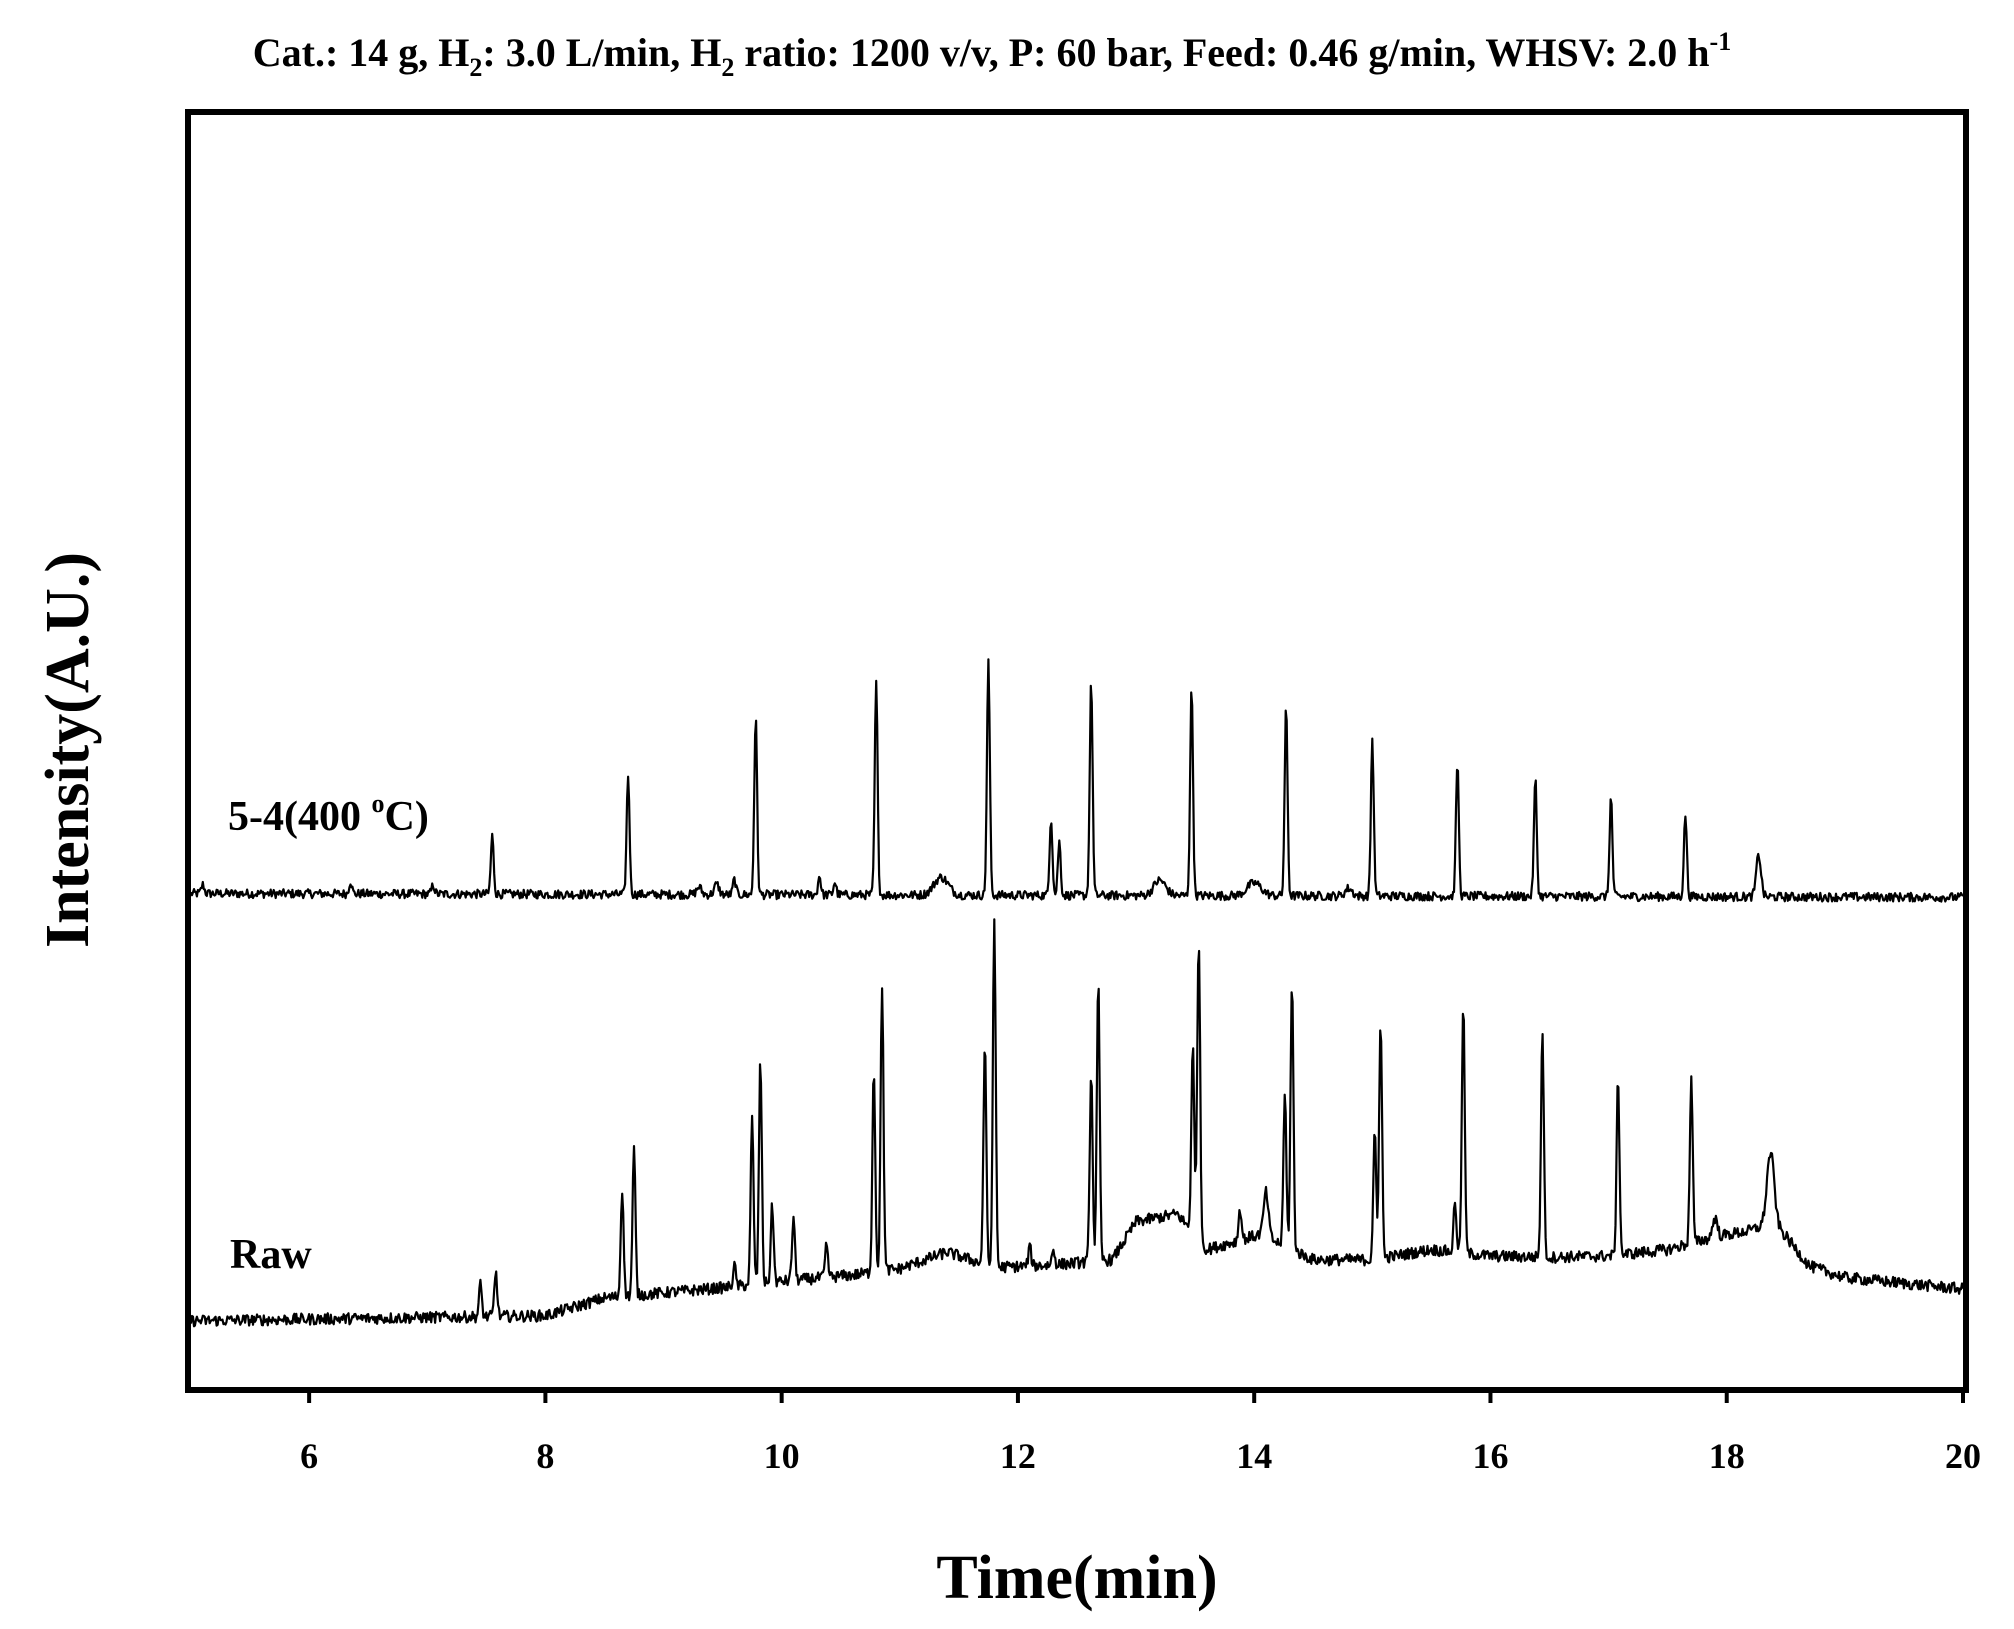 This screenshot has height=1629, width=2014. Describe the element at coordinates (475, 67) in the screenshot. I see `chart-title-subscript-1: 2` at that location.